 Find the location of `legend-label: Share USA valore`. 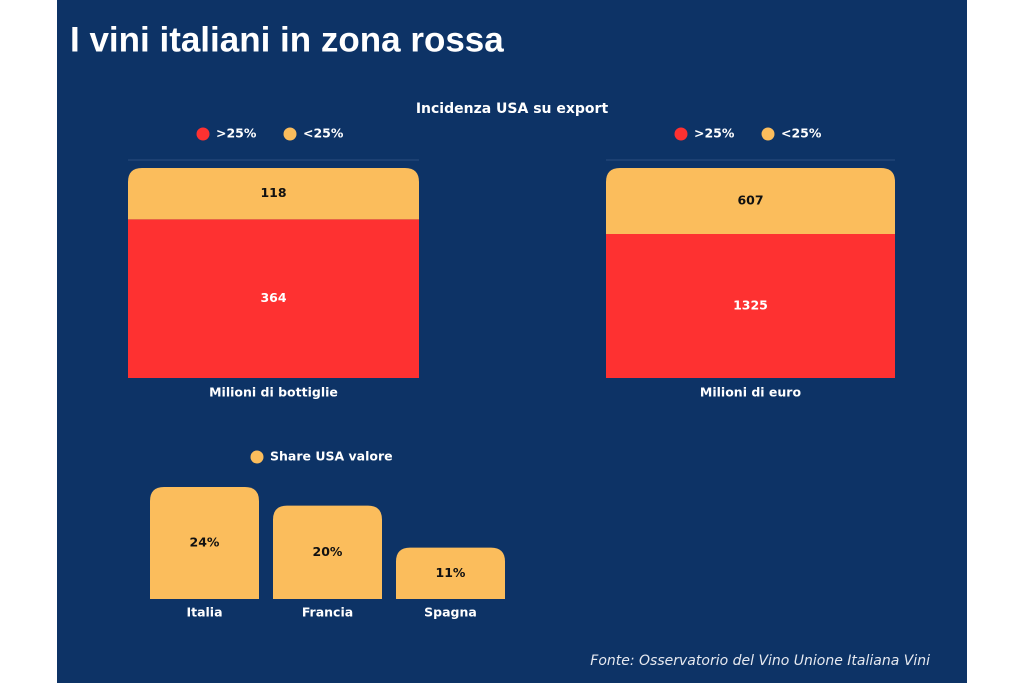

legend-label: Share USA valore is located at coordinates (331, 456).